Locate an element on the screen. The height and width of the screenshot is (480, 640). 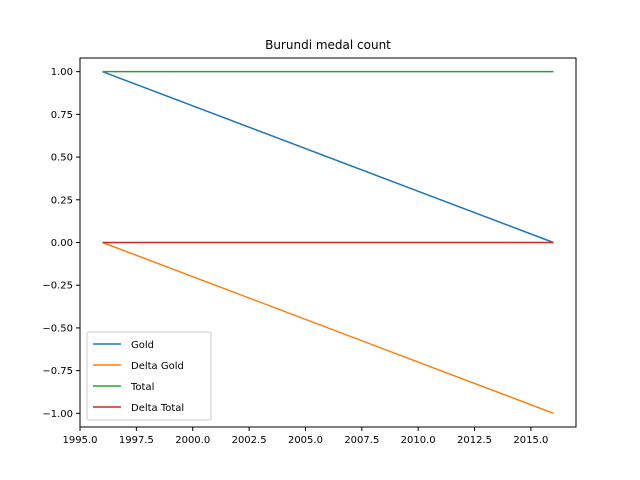
y-tick-label: −0.50 is located at coordinates (57, 328).